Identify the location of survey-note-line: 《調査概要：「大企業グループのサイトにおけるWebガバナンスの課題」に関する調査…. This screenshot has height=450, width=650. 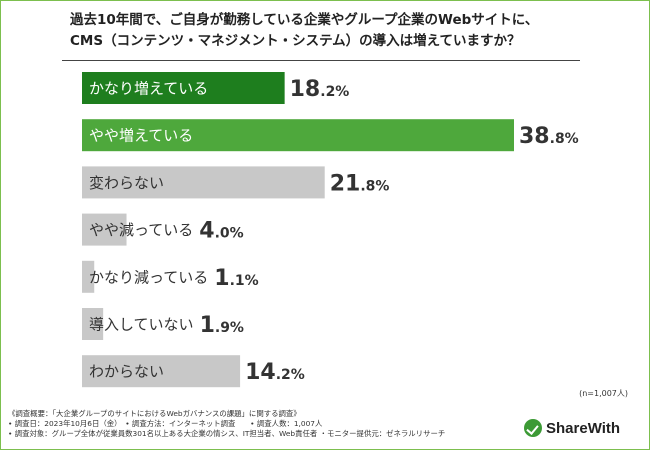
(154, 413).